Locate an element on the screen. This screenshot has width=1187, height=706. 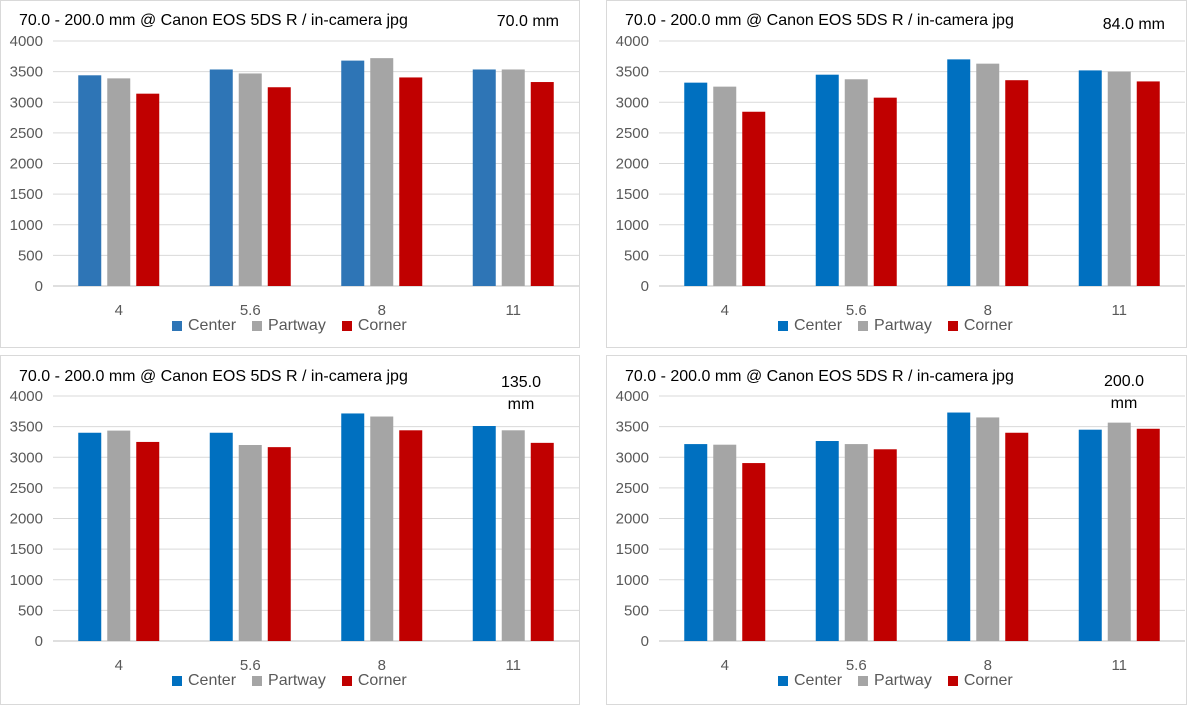
y-tick-label: 2500 is located at coordinates (26, 488).